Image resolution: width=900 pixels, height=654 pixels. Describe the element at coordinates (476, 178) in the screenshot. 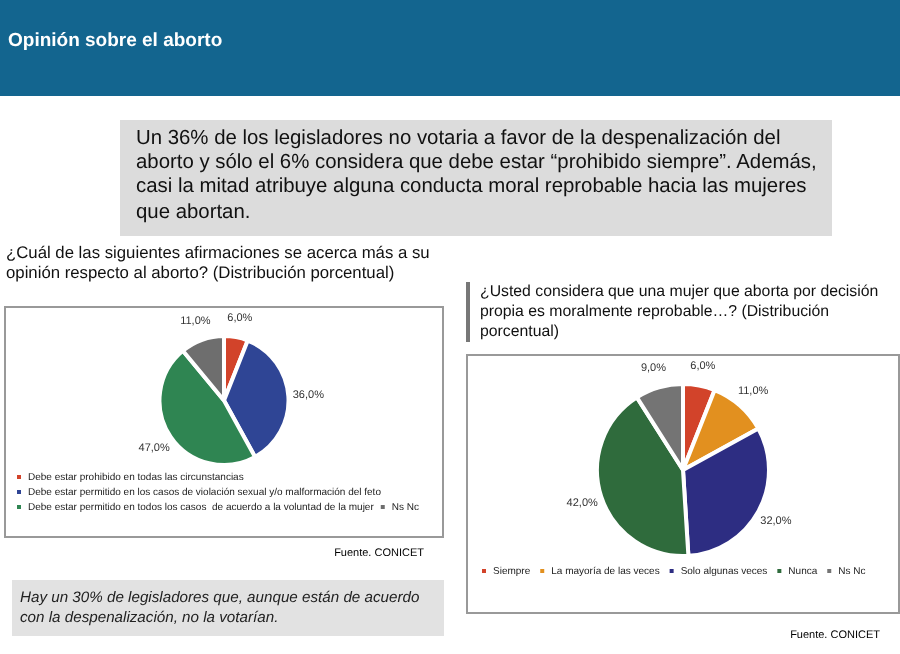

I see `text: Un 36% de los legisladores no votaria a favor de la despenalización del aborto y sólo el 6% considera que debe estar “prohibido siempre”. Además, casi la mitad atribuye alguna conducta moral reprobable hacia las mujeres que abortan.` at that location.